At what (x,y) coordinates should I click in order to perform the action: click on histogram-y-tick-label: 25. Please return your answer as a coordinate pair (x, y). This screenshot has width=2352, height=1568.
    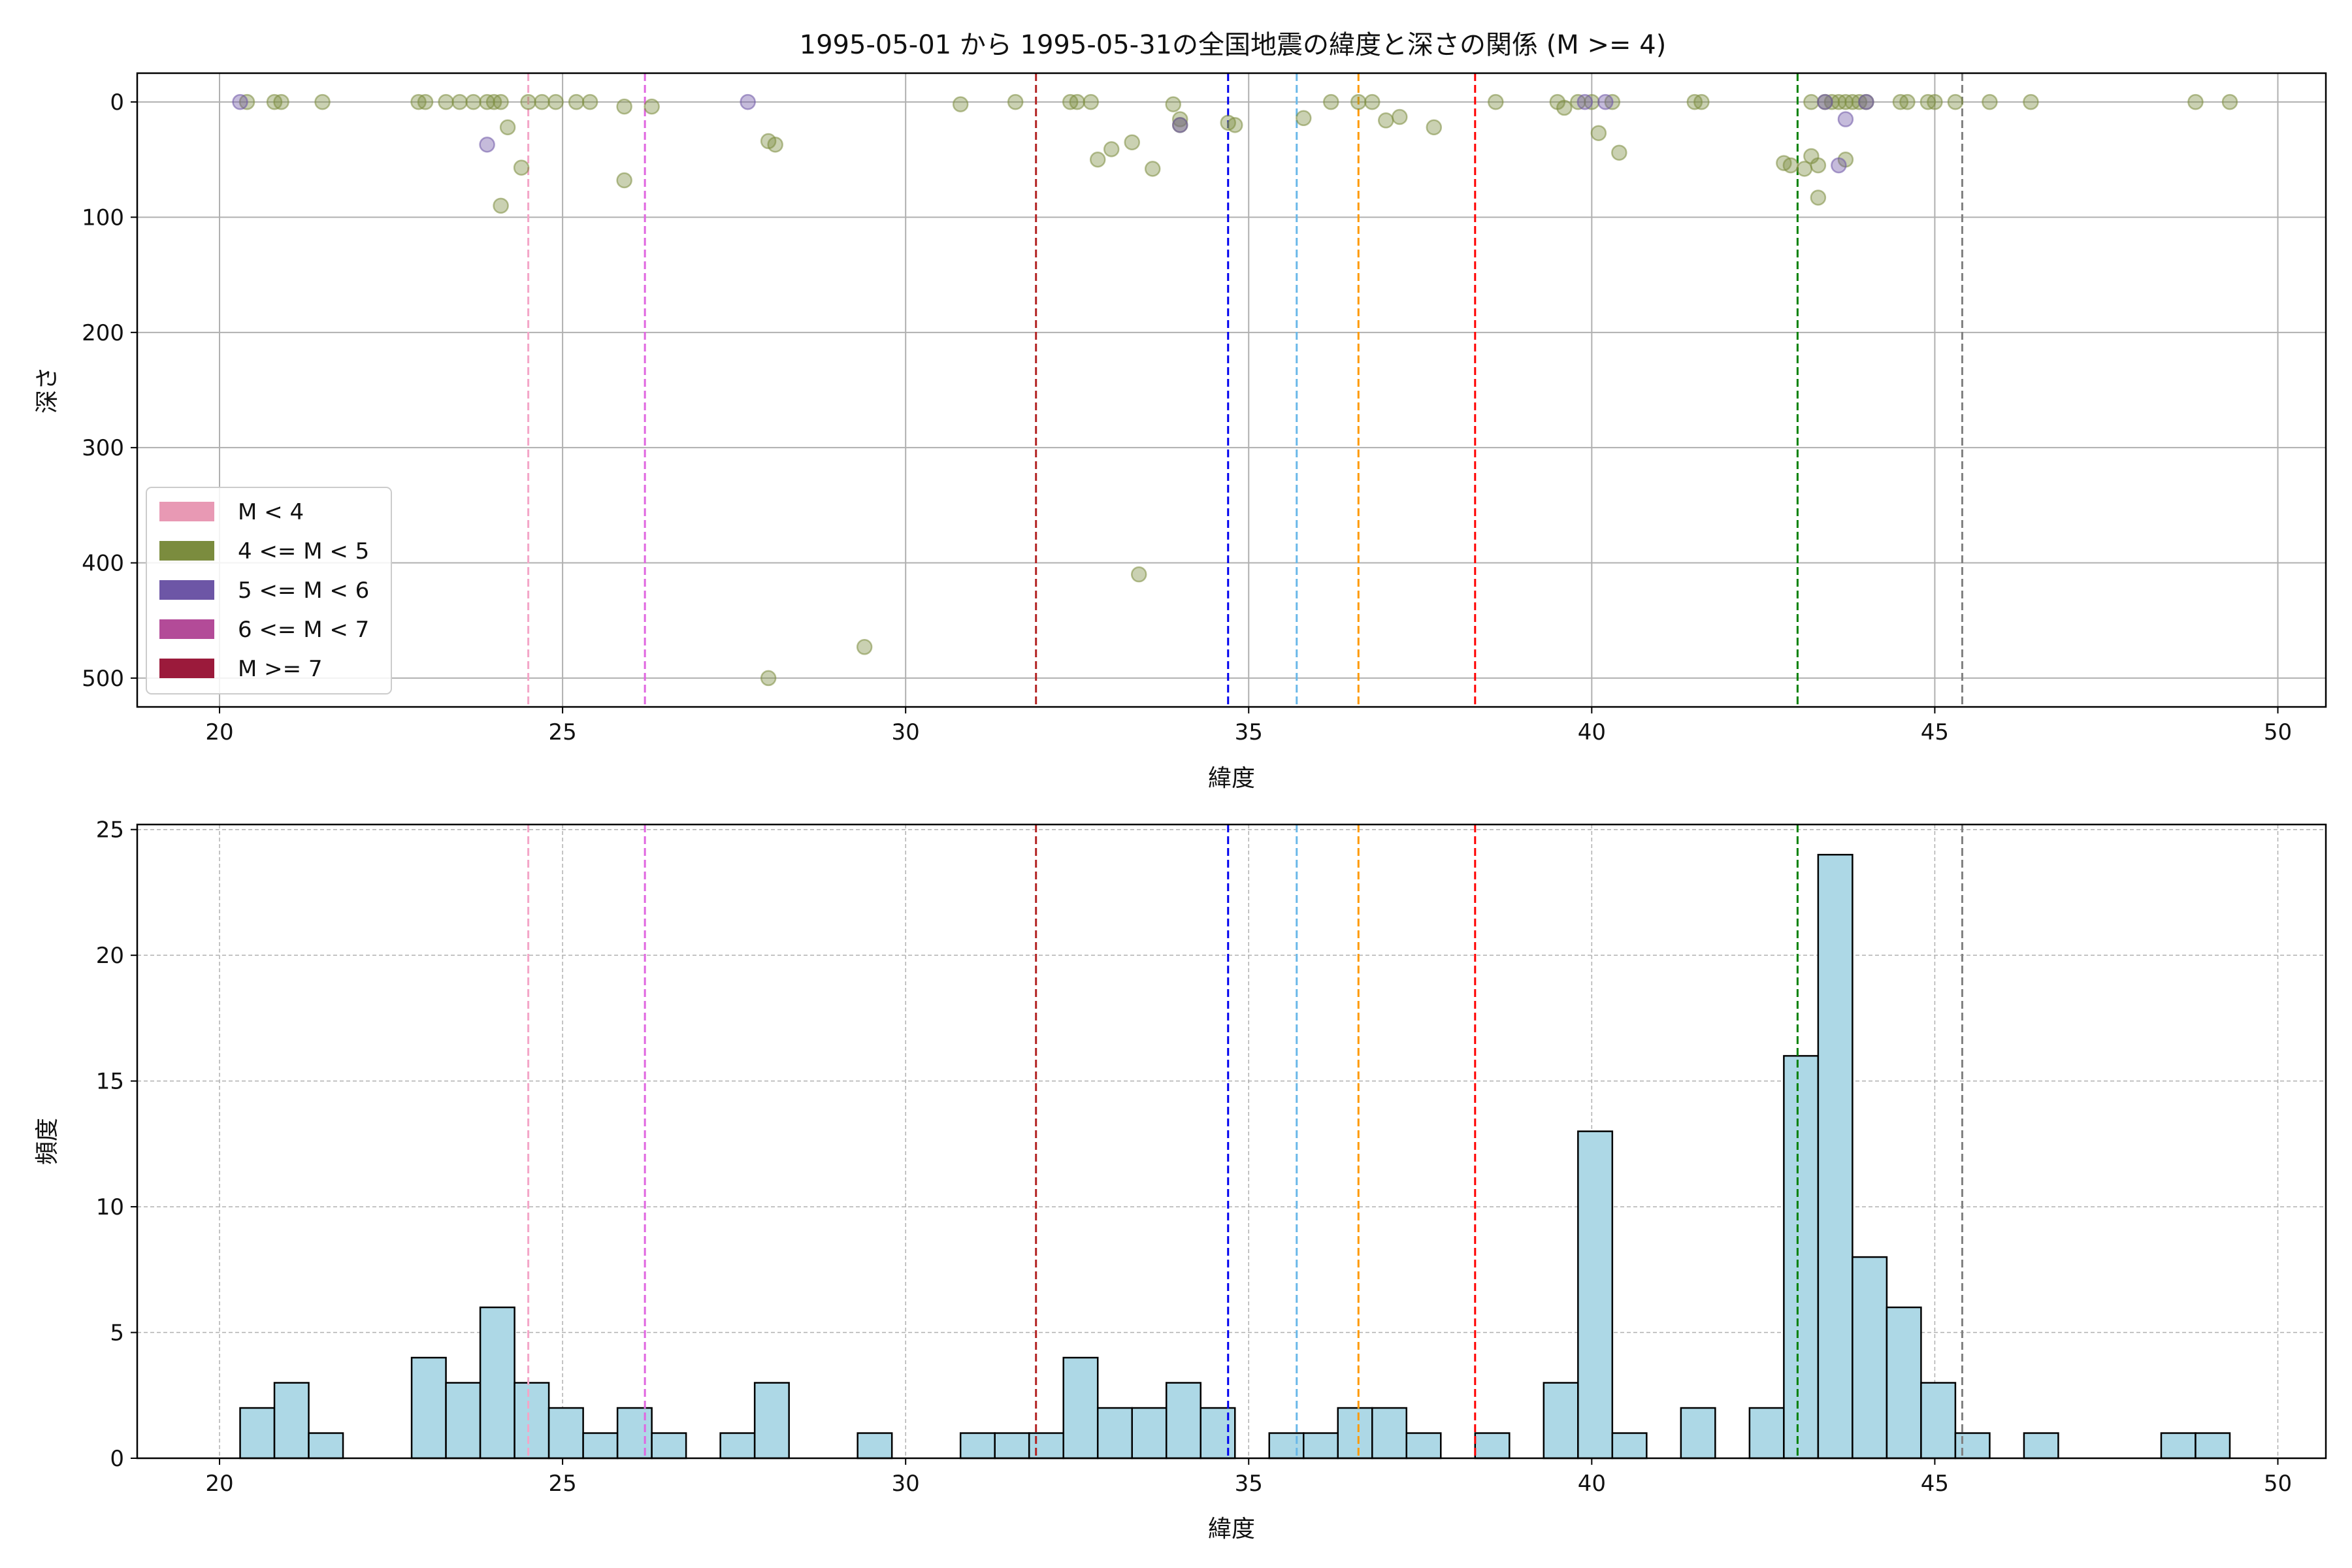
    Looking at the image, I should click on (110, 830).